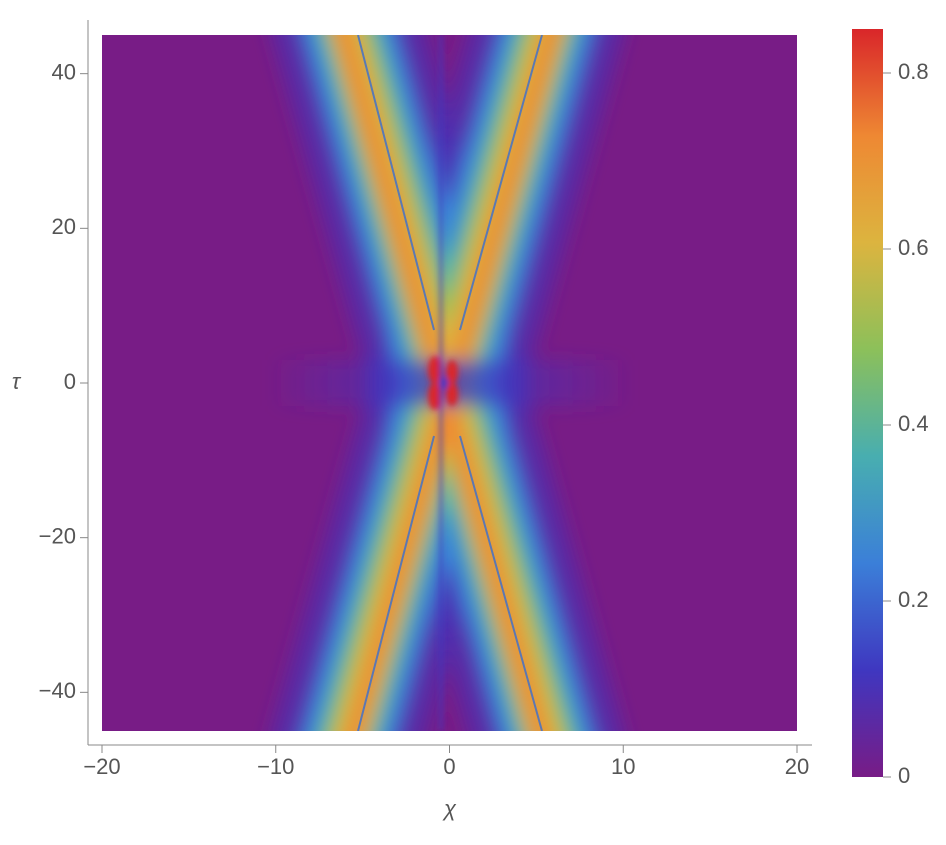 The height and width of the screenshot is (845, 946). I want to click on x-tick-label: −10, so click(275, 766).